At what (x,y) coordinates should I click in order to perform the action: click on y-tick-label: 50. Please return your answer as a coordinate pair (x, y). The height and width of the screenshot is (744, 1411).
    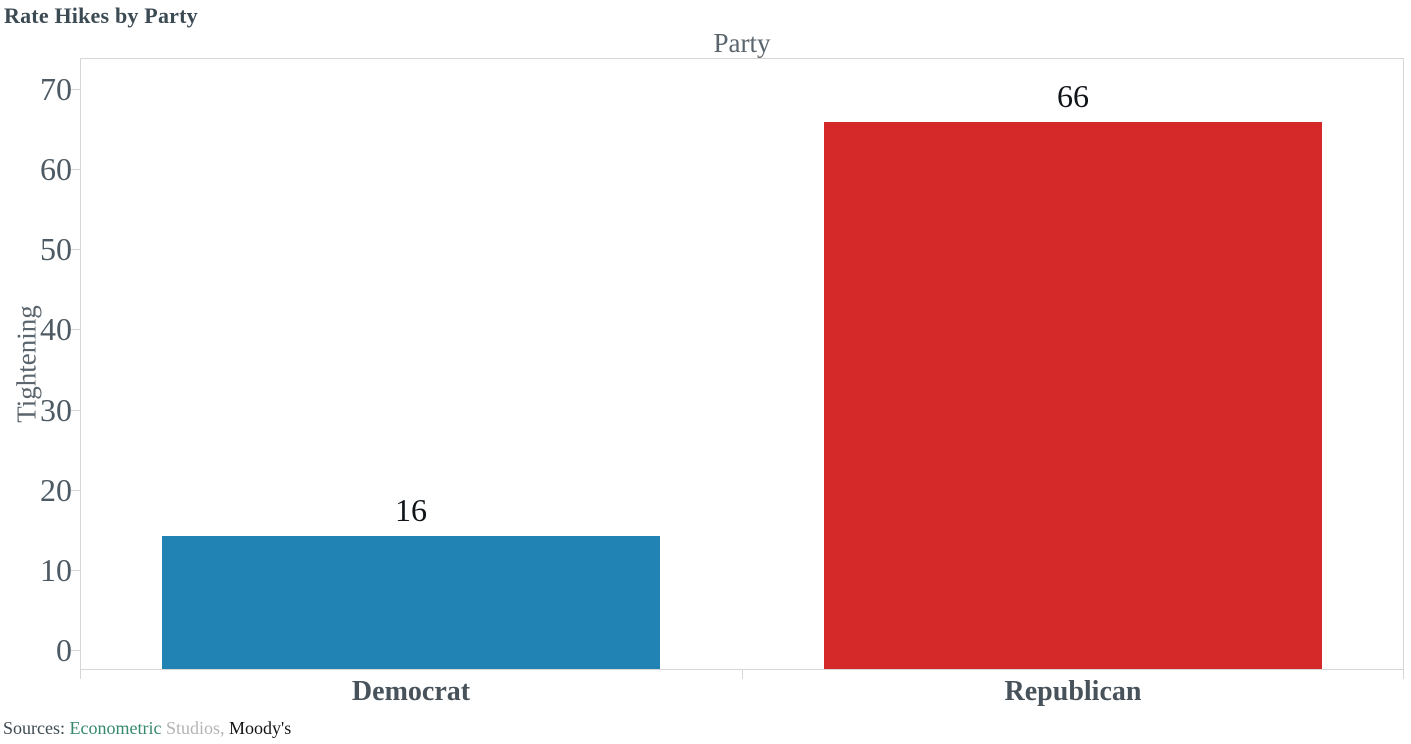
    Looking at the image, I should click on (56, 249).